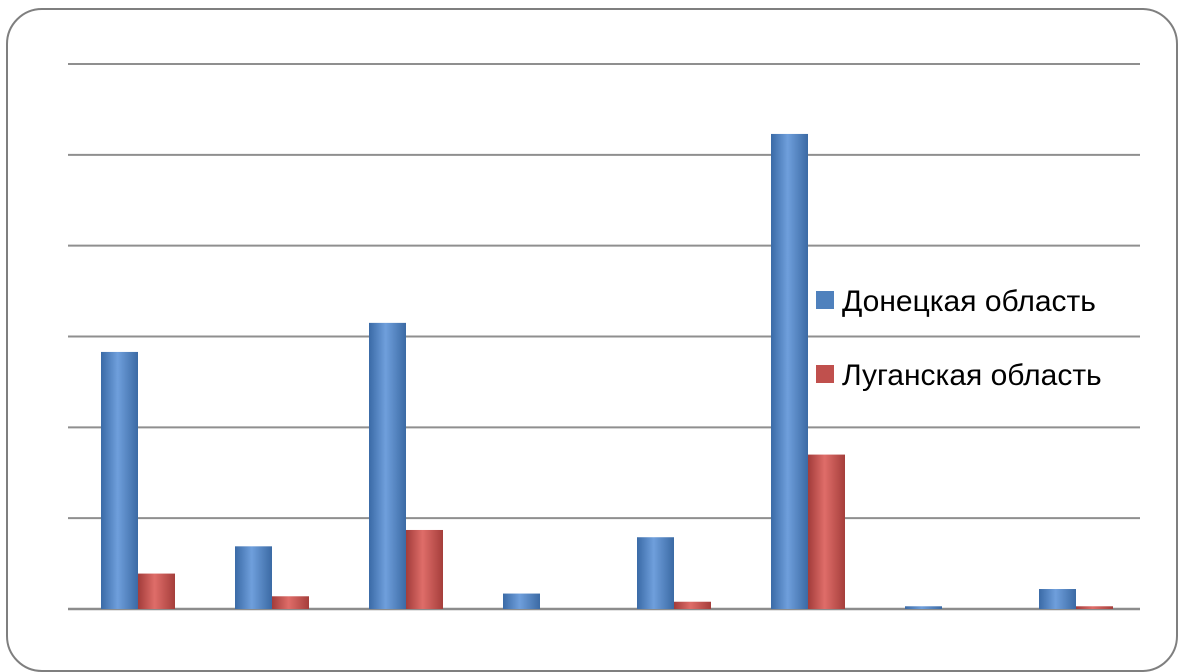 The height and width of the screenshot is (672, 1189). I want to click on legend-label-1: Донецкая область, so click(969, 301).